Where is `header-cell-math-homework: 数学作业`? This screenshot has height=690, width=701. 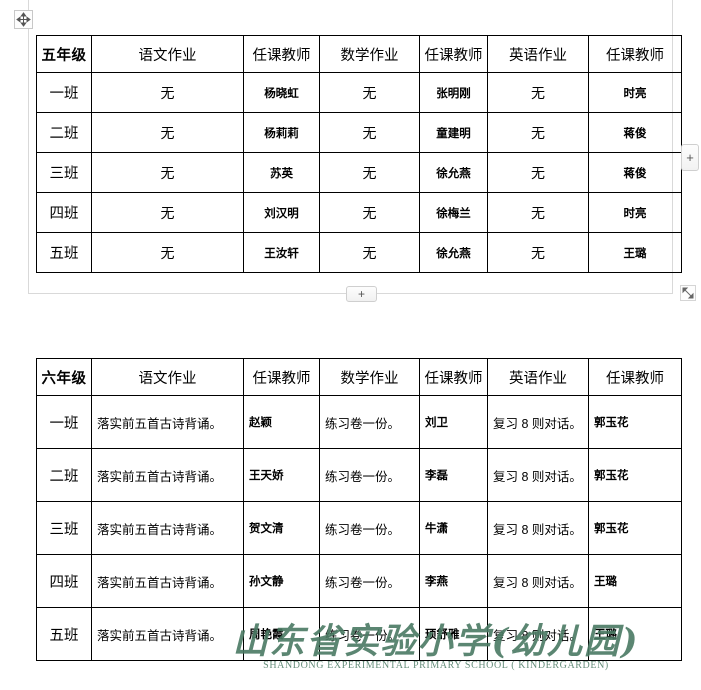
header-cell-math-homework: 数学作业 is located at coordinates (369, 54).